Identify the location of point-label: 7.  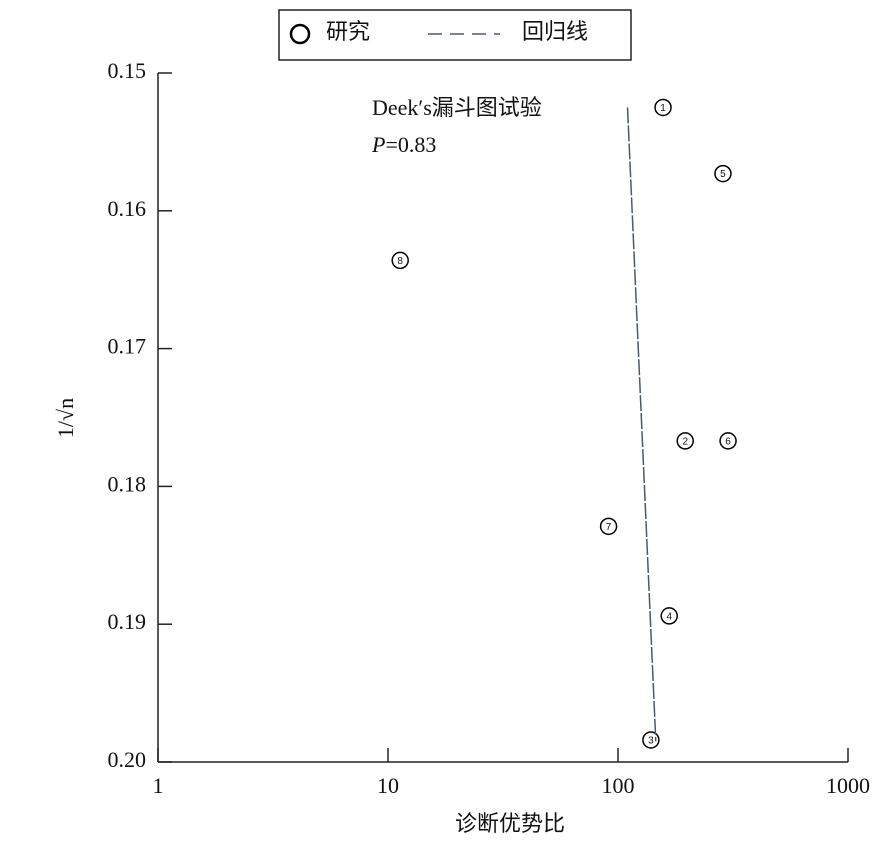
(609, 527).